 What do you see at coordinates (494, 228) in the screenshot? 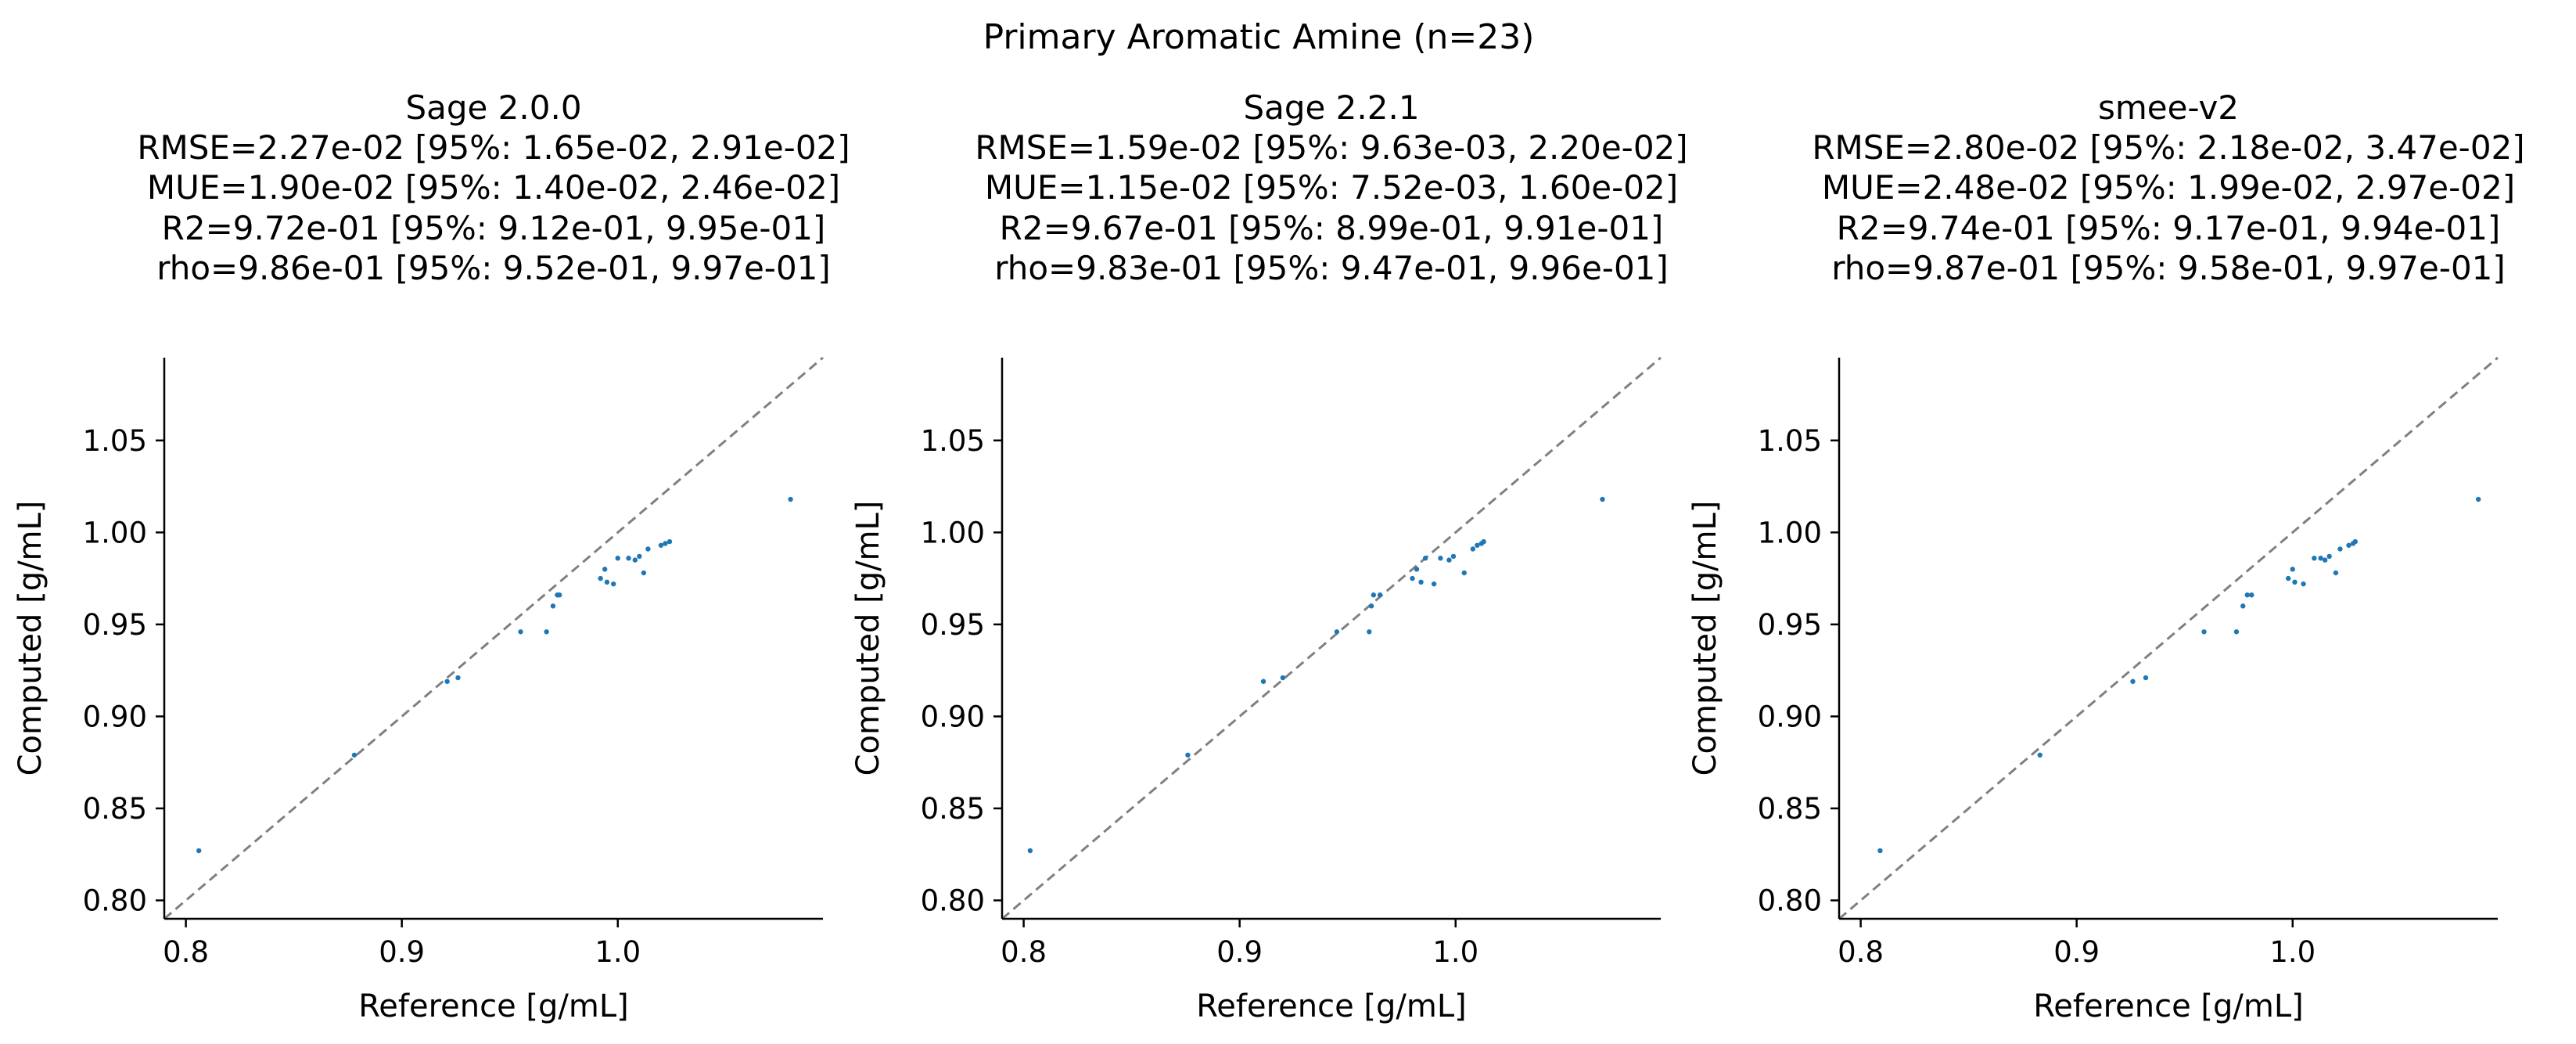
I see `panel-stat-line: R2=9.72e-01 [95%: 9.12e-01, 9.95e-01]` at bounding box center [494, 228].